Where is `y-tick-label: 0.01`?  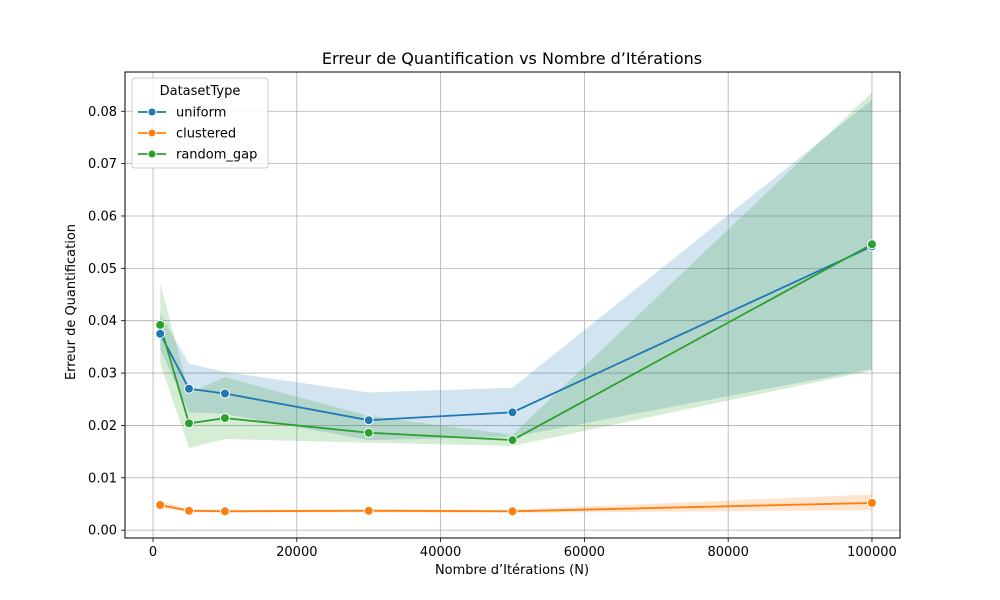
y-tick-label: 0.01 is located at coordinates (102, 478).